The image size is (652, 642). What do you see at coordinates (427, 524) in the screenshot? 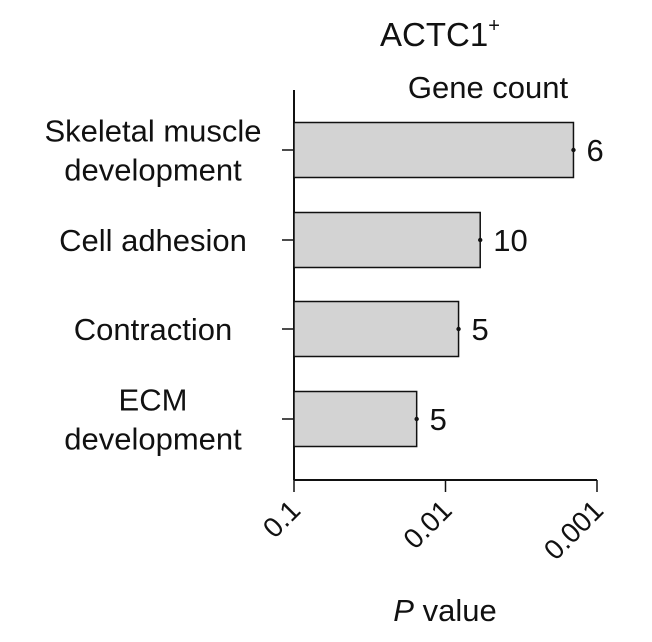
I see `x-tick-label: 0.01` at bounding box center [427, 524].